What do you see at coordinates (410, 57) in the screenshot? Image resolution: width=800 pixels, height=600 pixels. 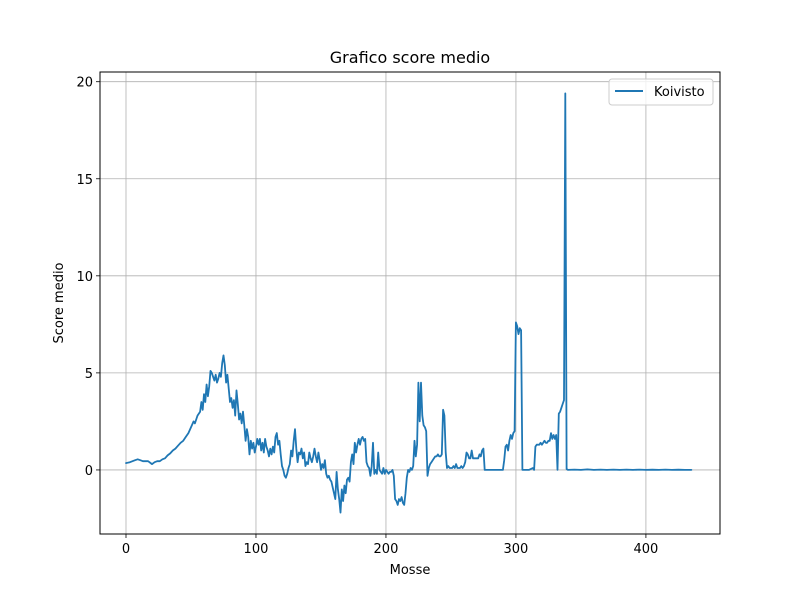 I see `chart-title: Grafico score medio` at bounding box center [410, 57].